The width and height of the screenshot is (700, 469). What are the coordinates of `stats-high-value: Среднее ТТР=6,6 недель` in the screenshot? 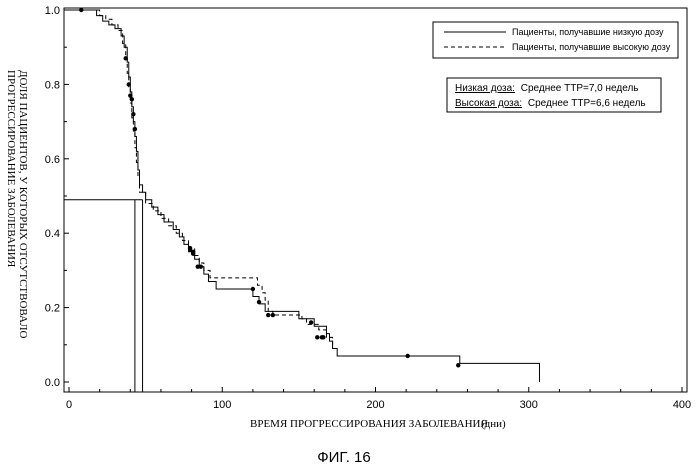 It's located at (587, 103).